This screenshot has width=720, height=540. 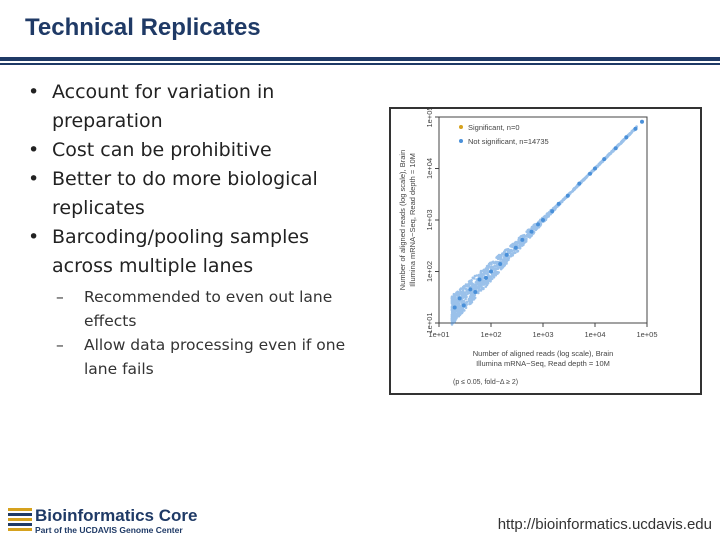 I want to click on title-divider-thin, so click(x=360, y=64).